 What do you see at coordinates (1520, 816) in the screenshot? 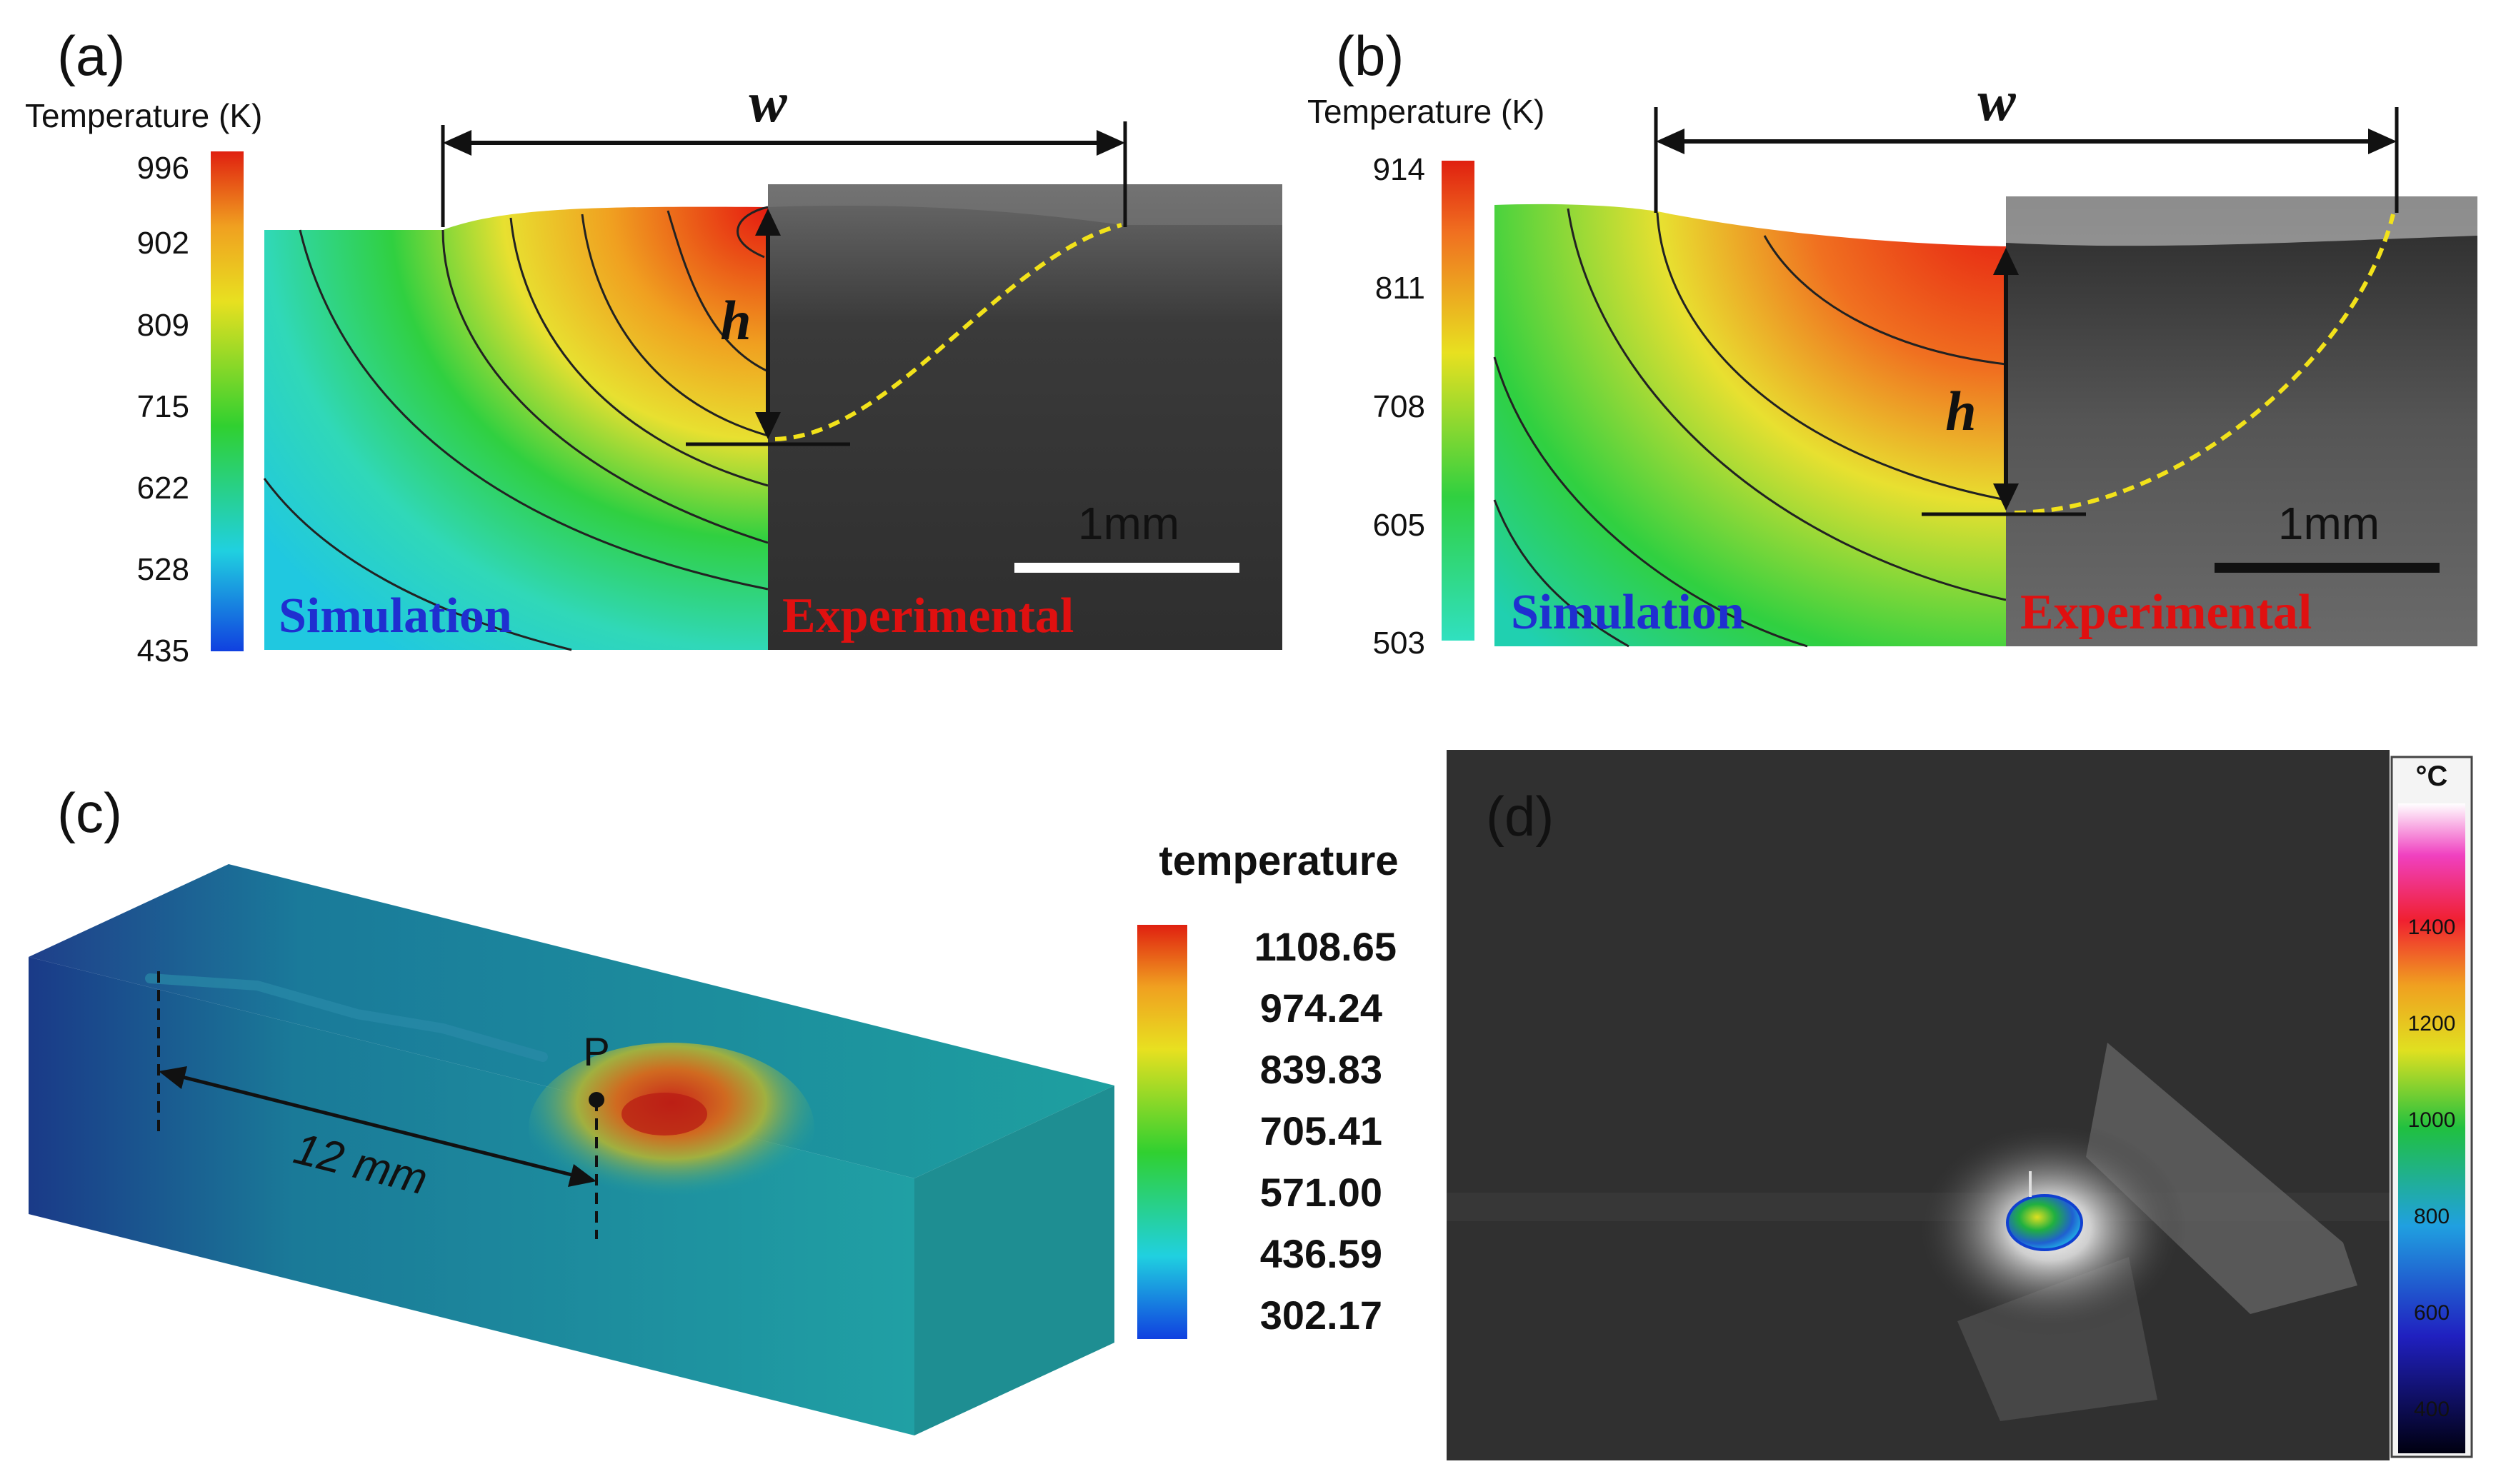
I see `panel-d-label: (d)` at bounding box center [1520, 816].